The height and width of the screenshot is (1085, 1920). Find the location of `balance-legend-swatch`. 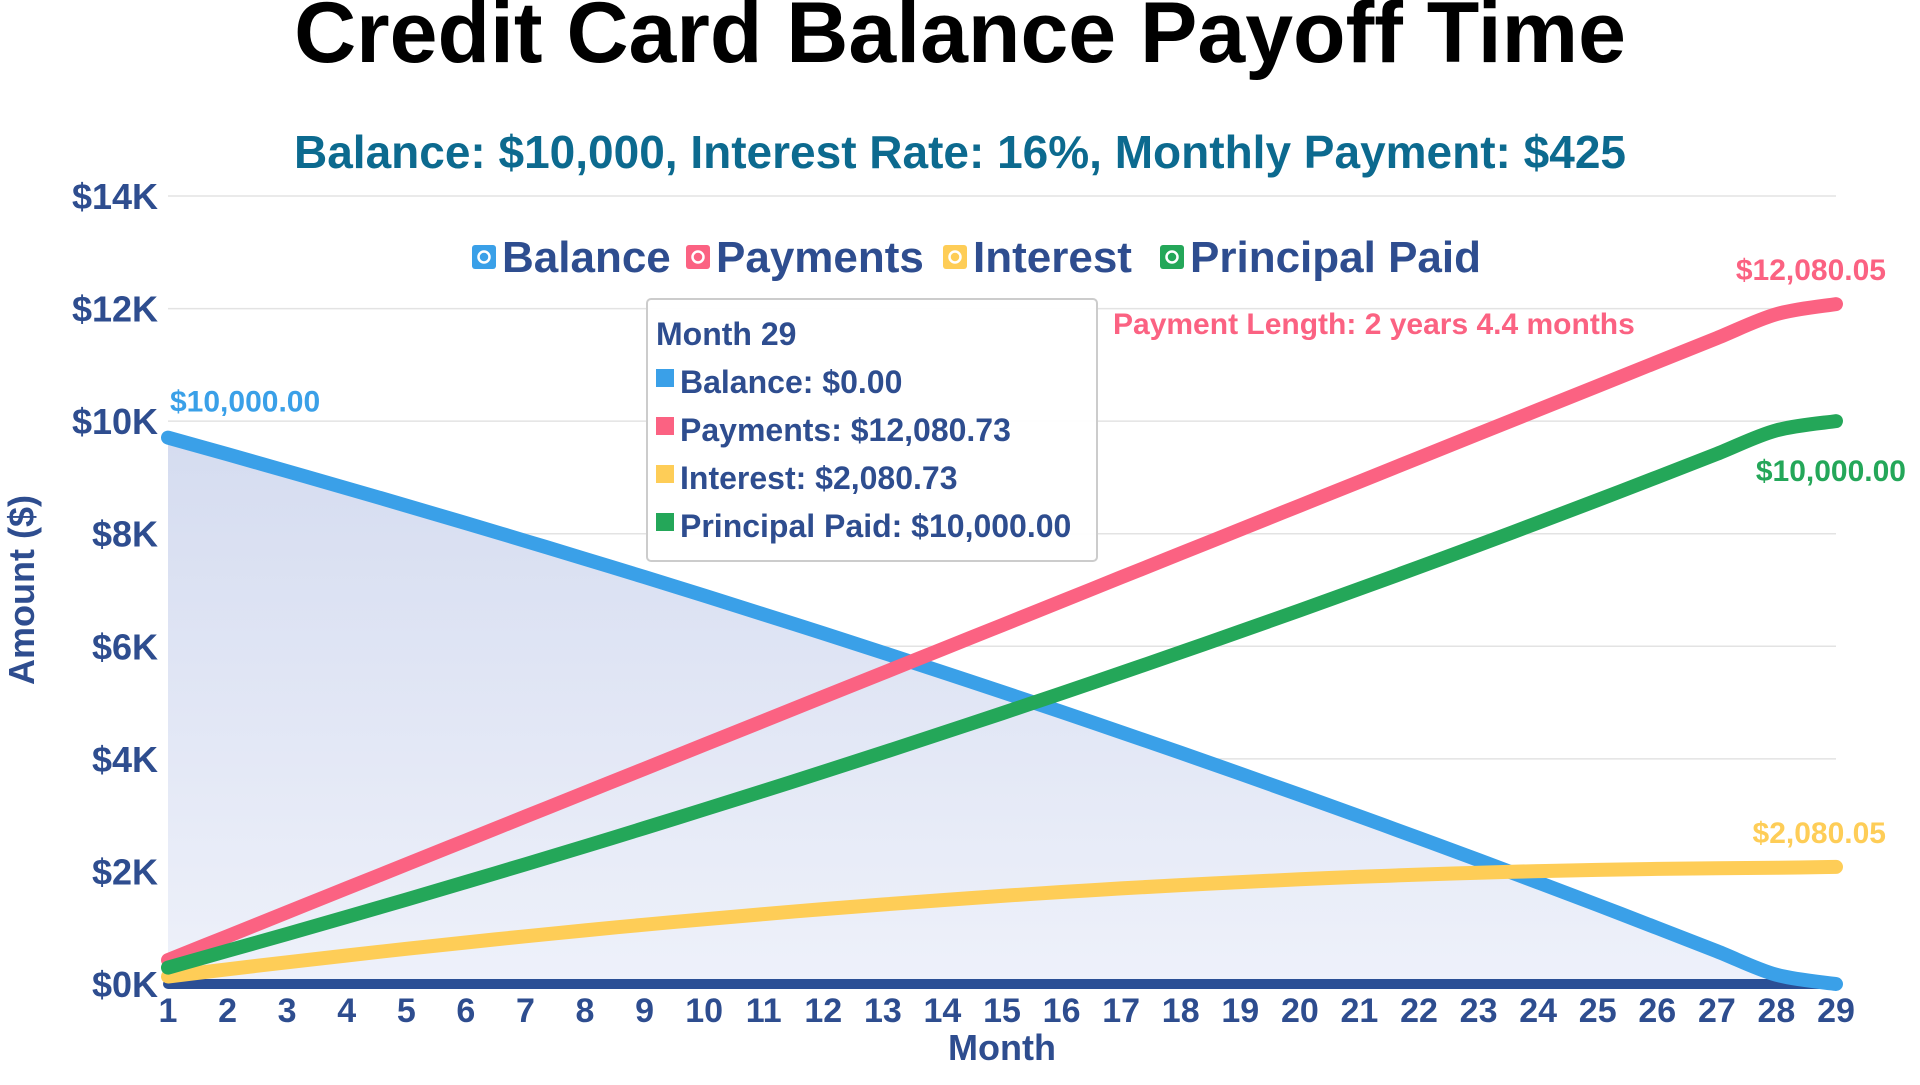

balance-legend-swatch is located at coordinates (484, 257).